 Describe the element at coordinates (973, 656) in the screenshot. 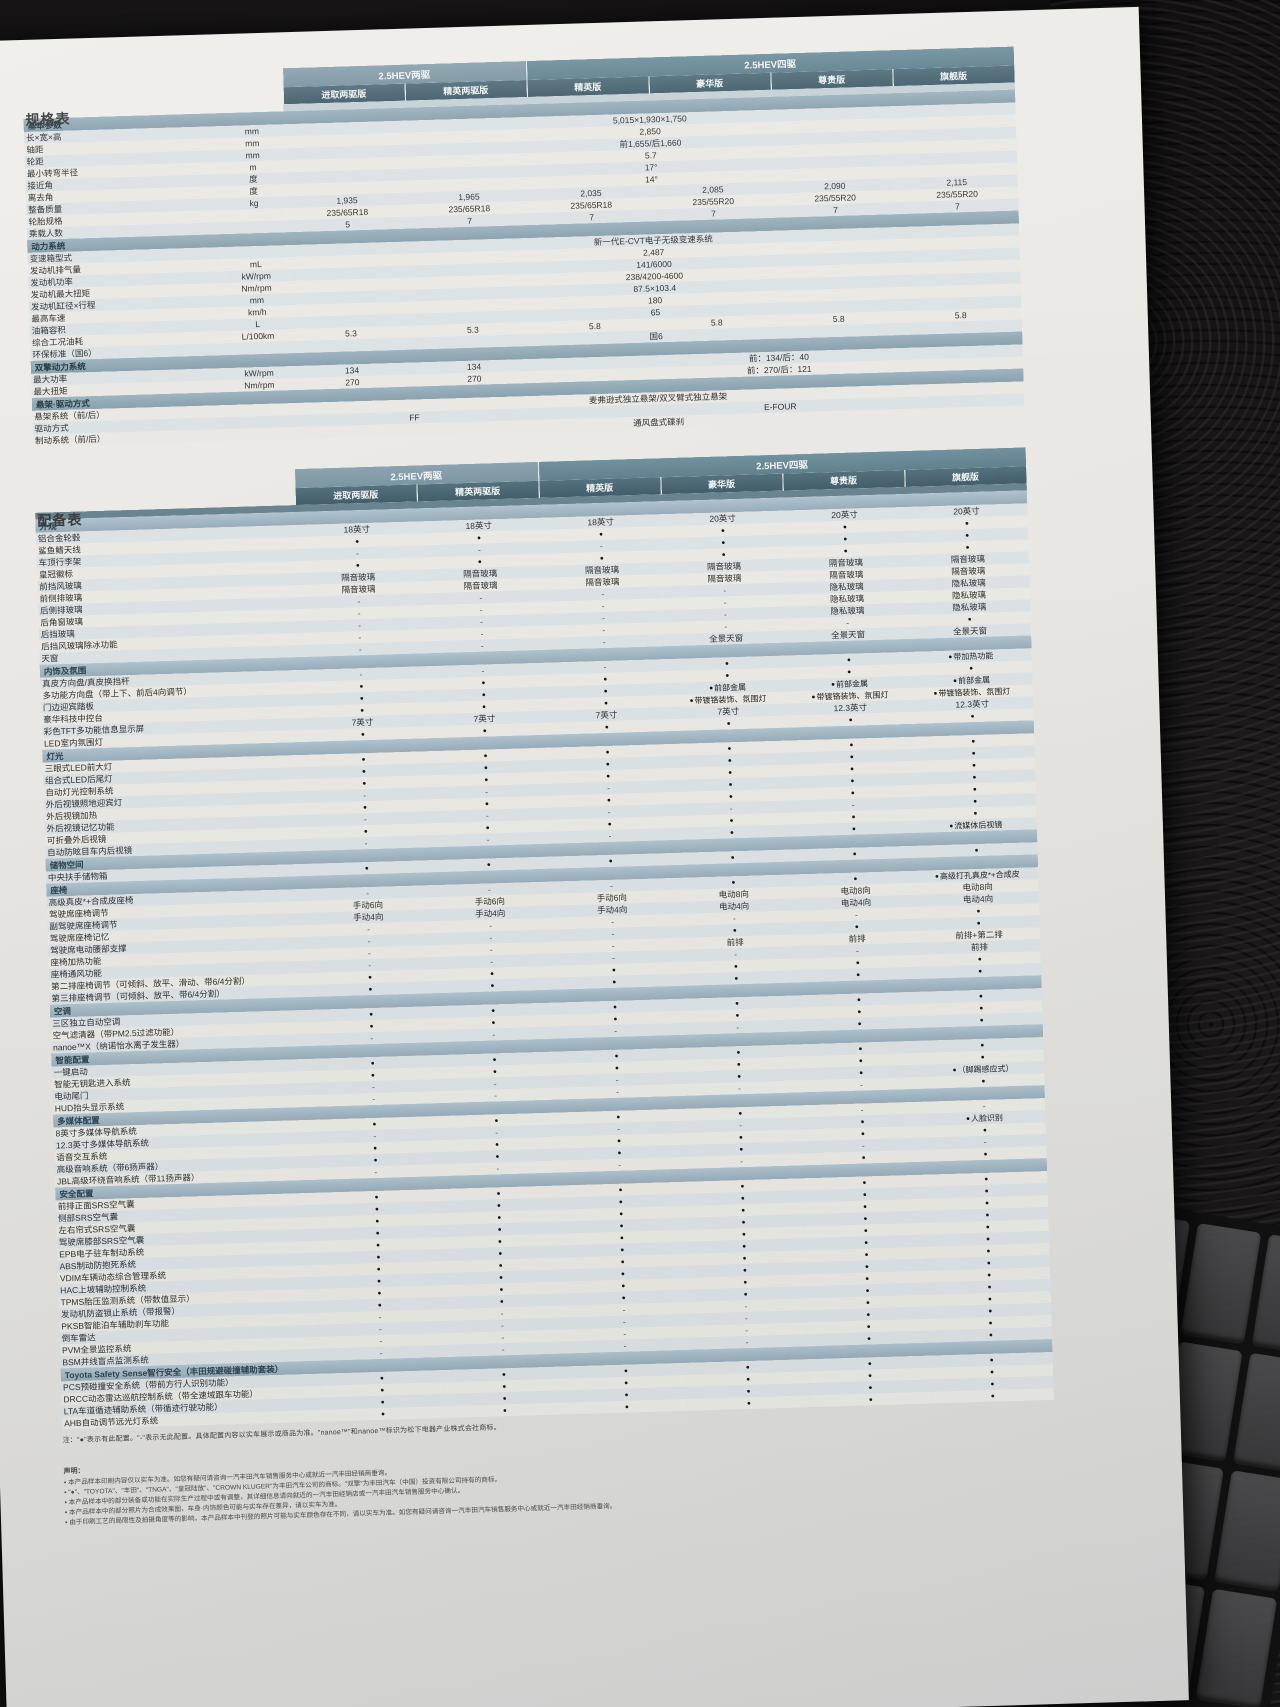

I see `value-note: 带加热功能` at that location.